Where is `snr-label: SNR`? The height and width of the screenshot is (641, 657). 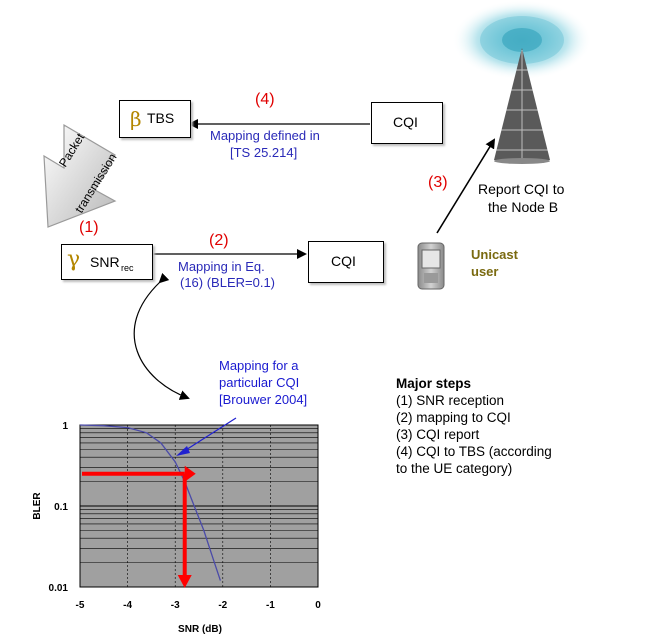 snr-label: SNR is located at coordinates (105, 262).